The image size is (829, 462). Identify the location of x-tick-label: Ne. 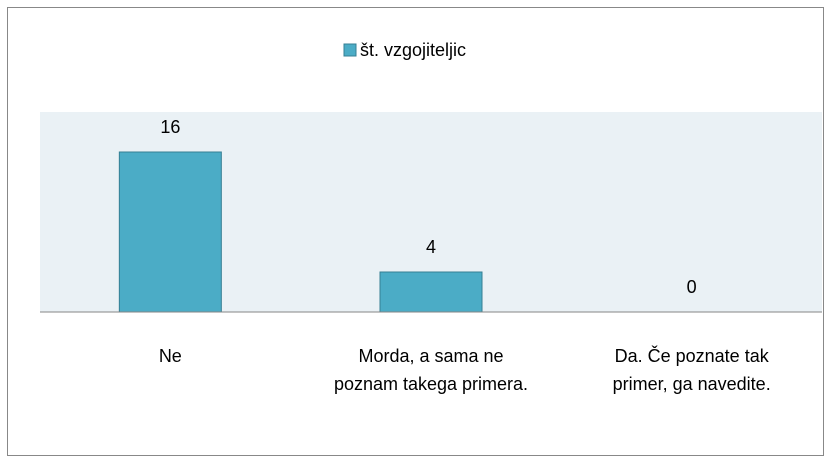
(170, 356).